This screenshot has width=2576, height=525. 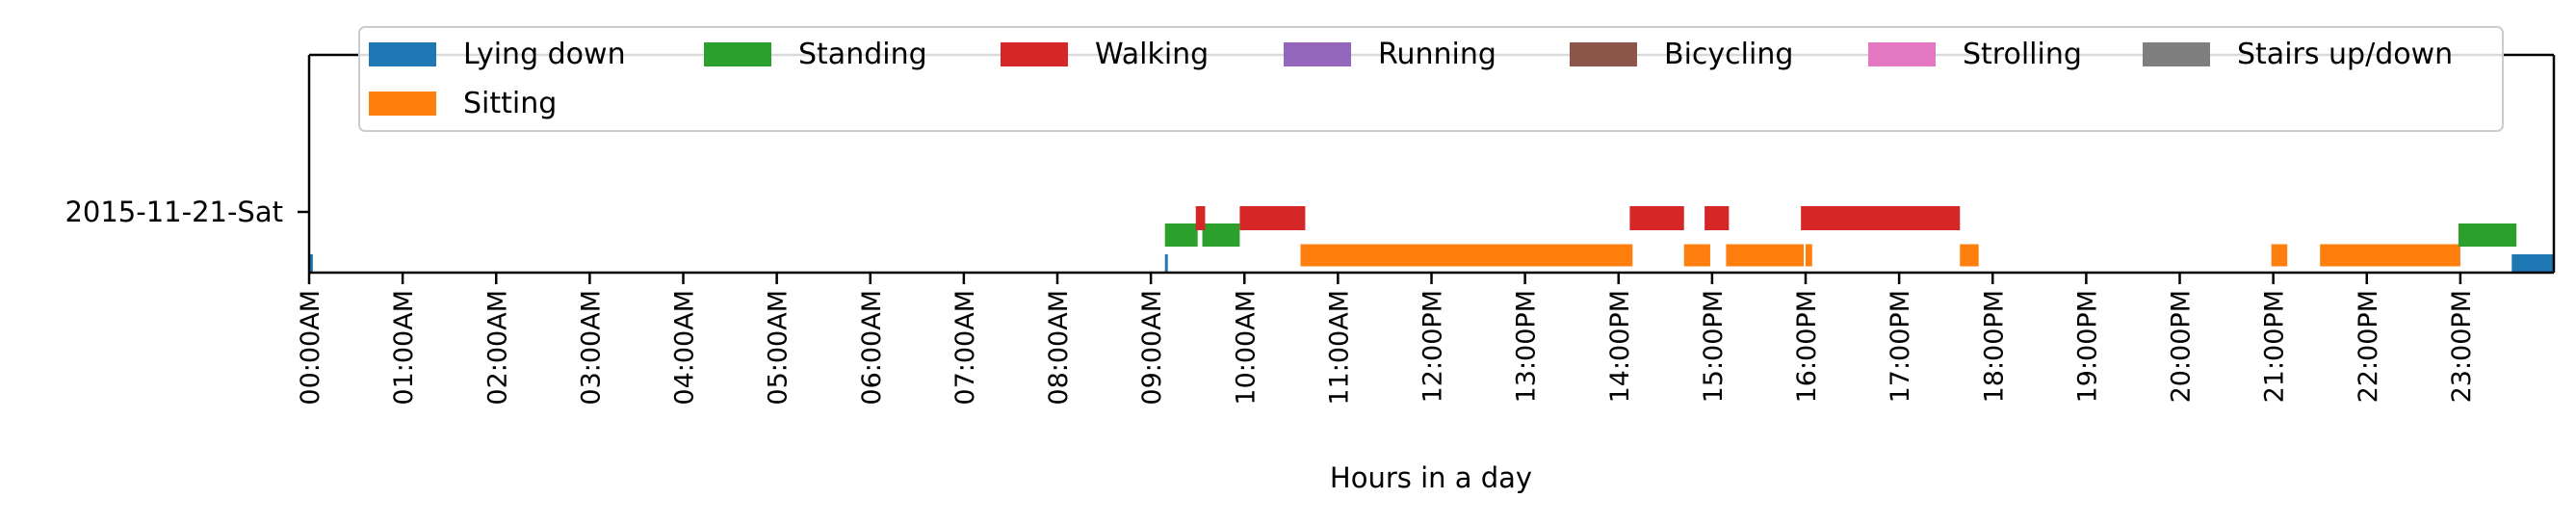 What do you see at coordinates (1437, 55) in the screenshot?
I see `legend-label-running: Running` at bounding box center [1437, 55].